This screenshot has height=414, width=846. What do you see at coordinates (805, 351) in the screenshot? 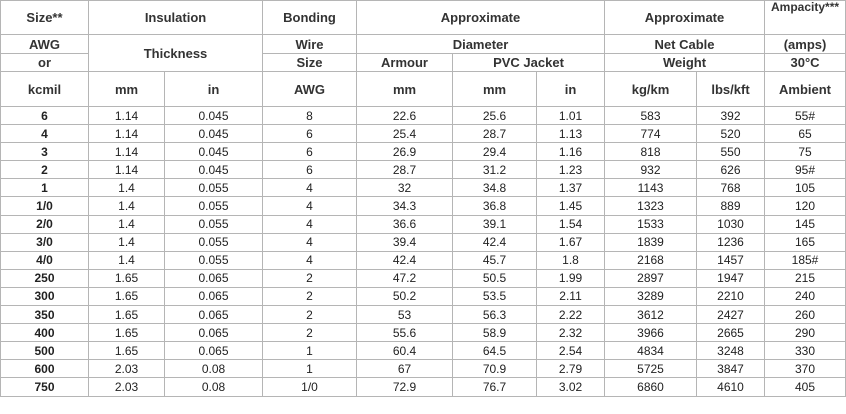
I see `table-cell: 330` at bounding box center [805, 351].